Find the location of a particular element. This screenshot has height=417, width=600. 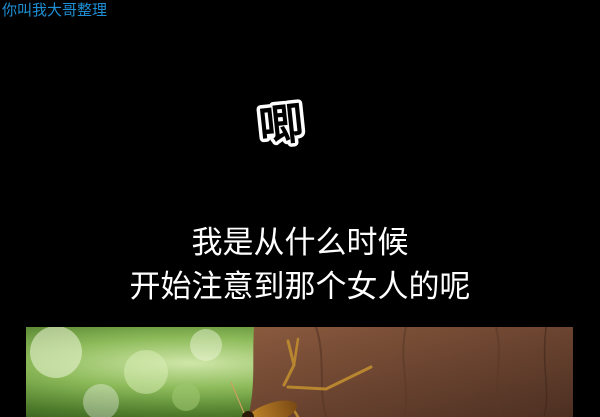

cricket-body is located at coordinates (272, 408).